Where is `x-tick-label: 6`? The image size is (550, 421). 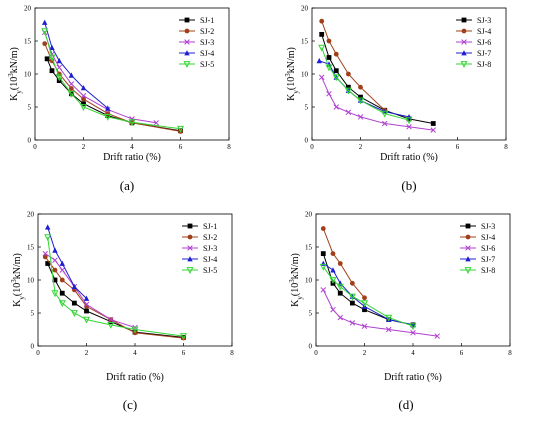 x-tick-label: 6 is located at coordinates (181, 147).